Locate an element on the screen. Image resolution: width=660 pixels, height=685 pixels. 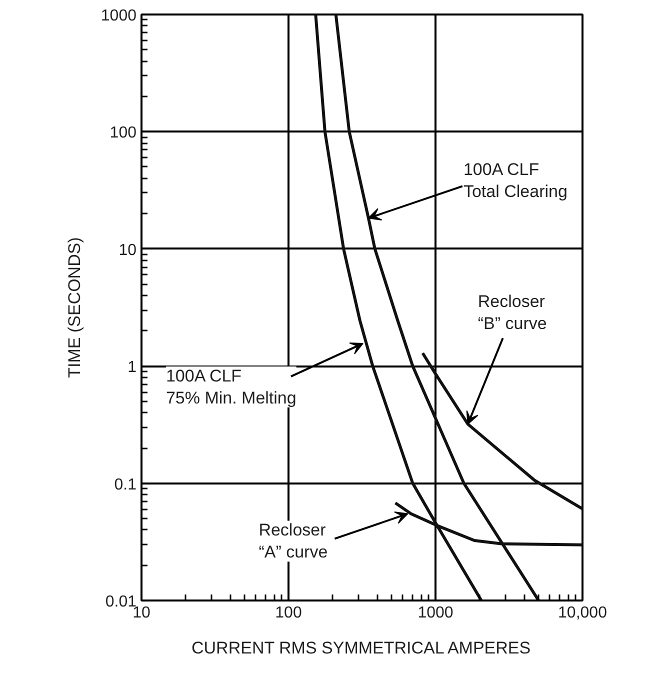
annotation: Recloser “A” curve is located at coordinates (293, 541).